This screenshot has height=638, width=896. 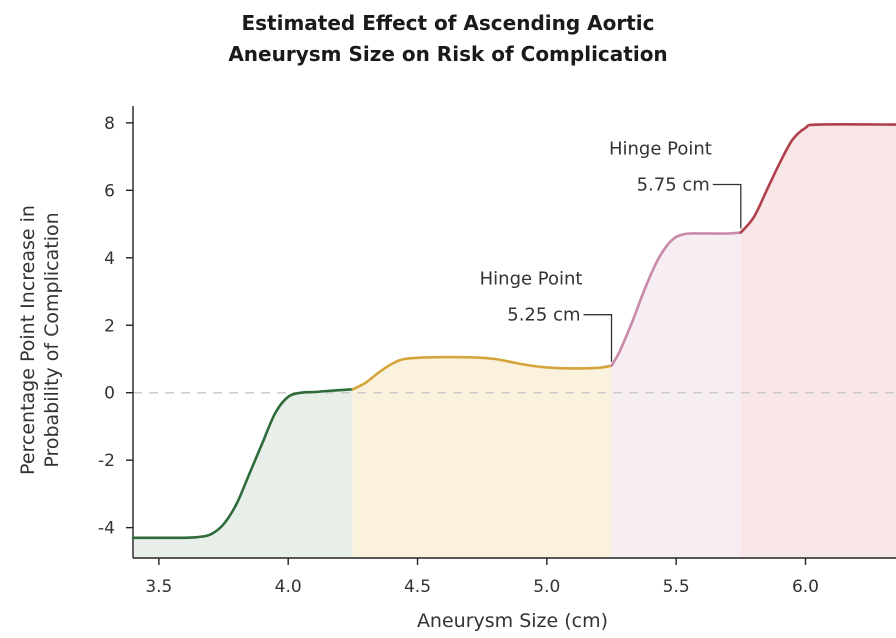 What do you see at coordinates (109, 191) in the screenshot?
I see `y-tick-label: 6` at bounding box center [109, 191].